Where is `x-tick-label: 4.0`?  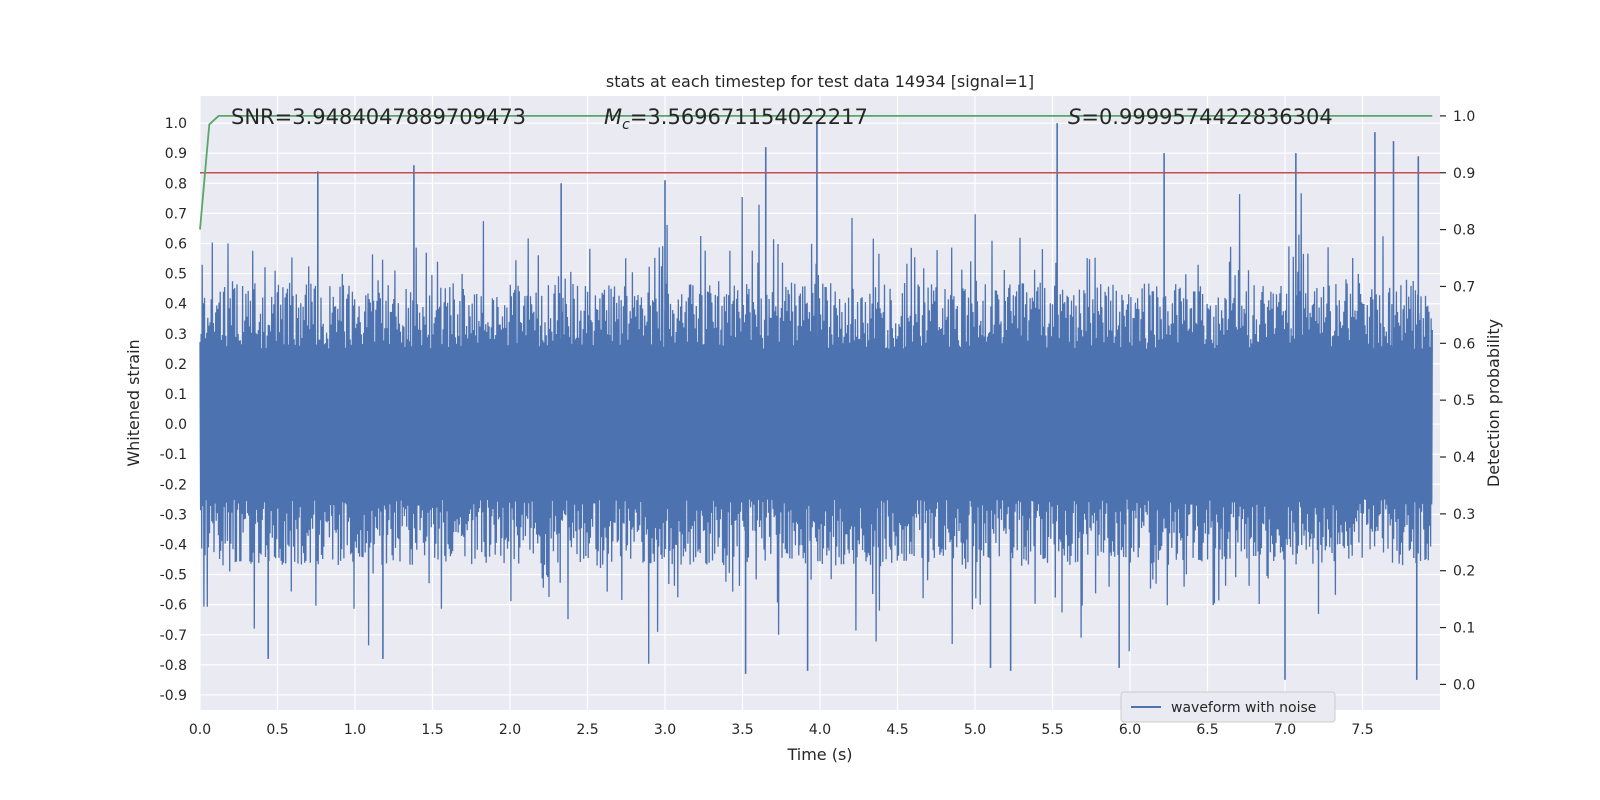 x-tick-label: 4.0 is located at coordinates (820, 730).